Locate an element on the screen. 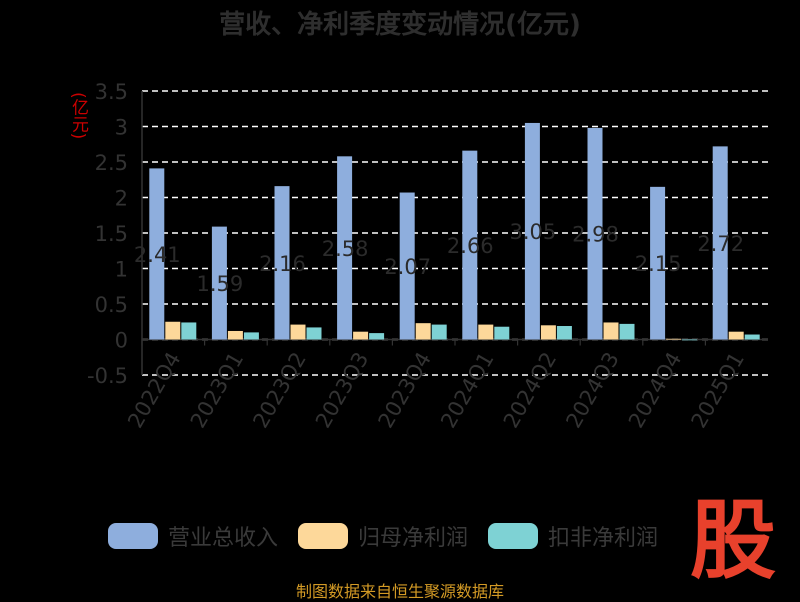 This screenshot has width=800, height=602. legend-swatch-net-profit is located at coordinates (323, 536).